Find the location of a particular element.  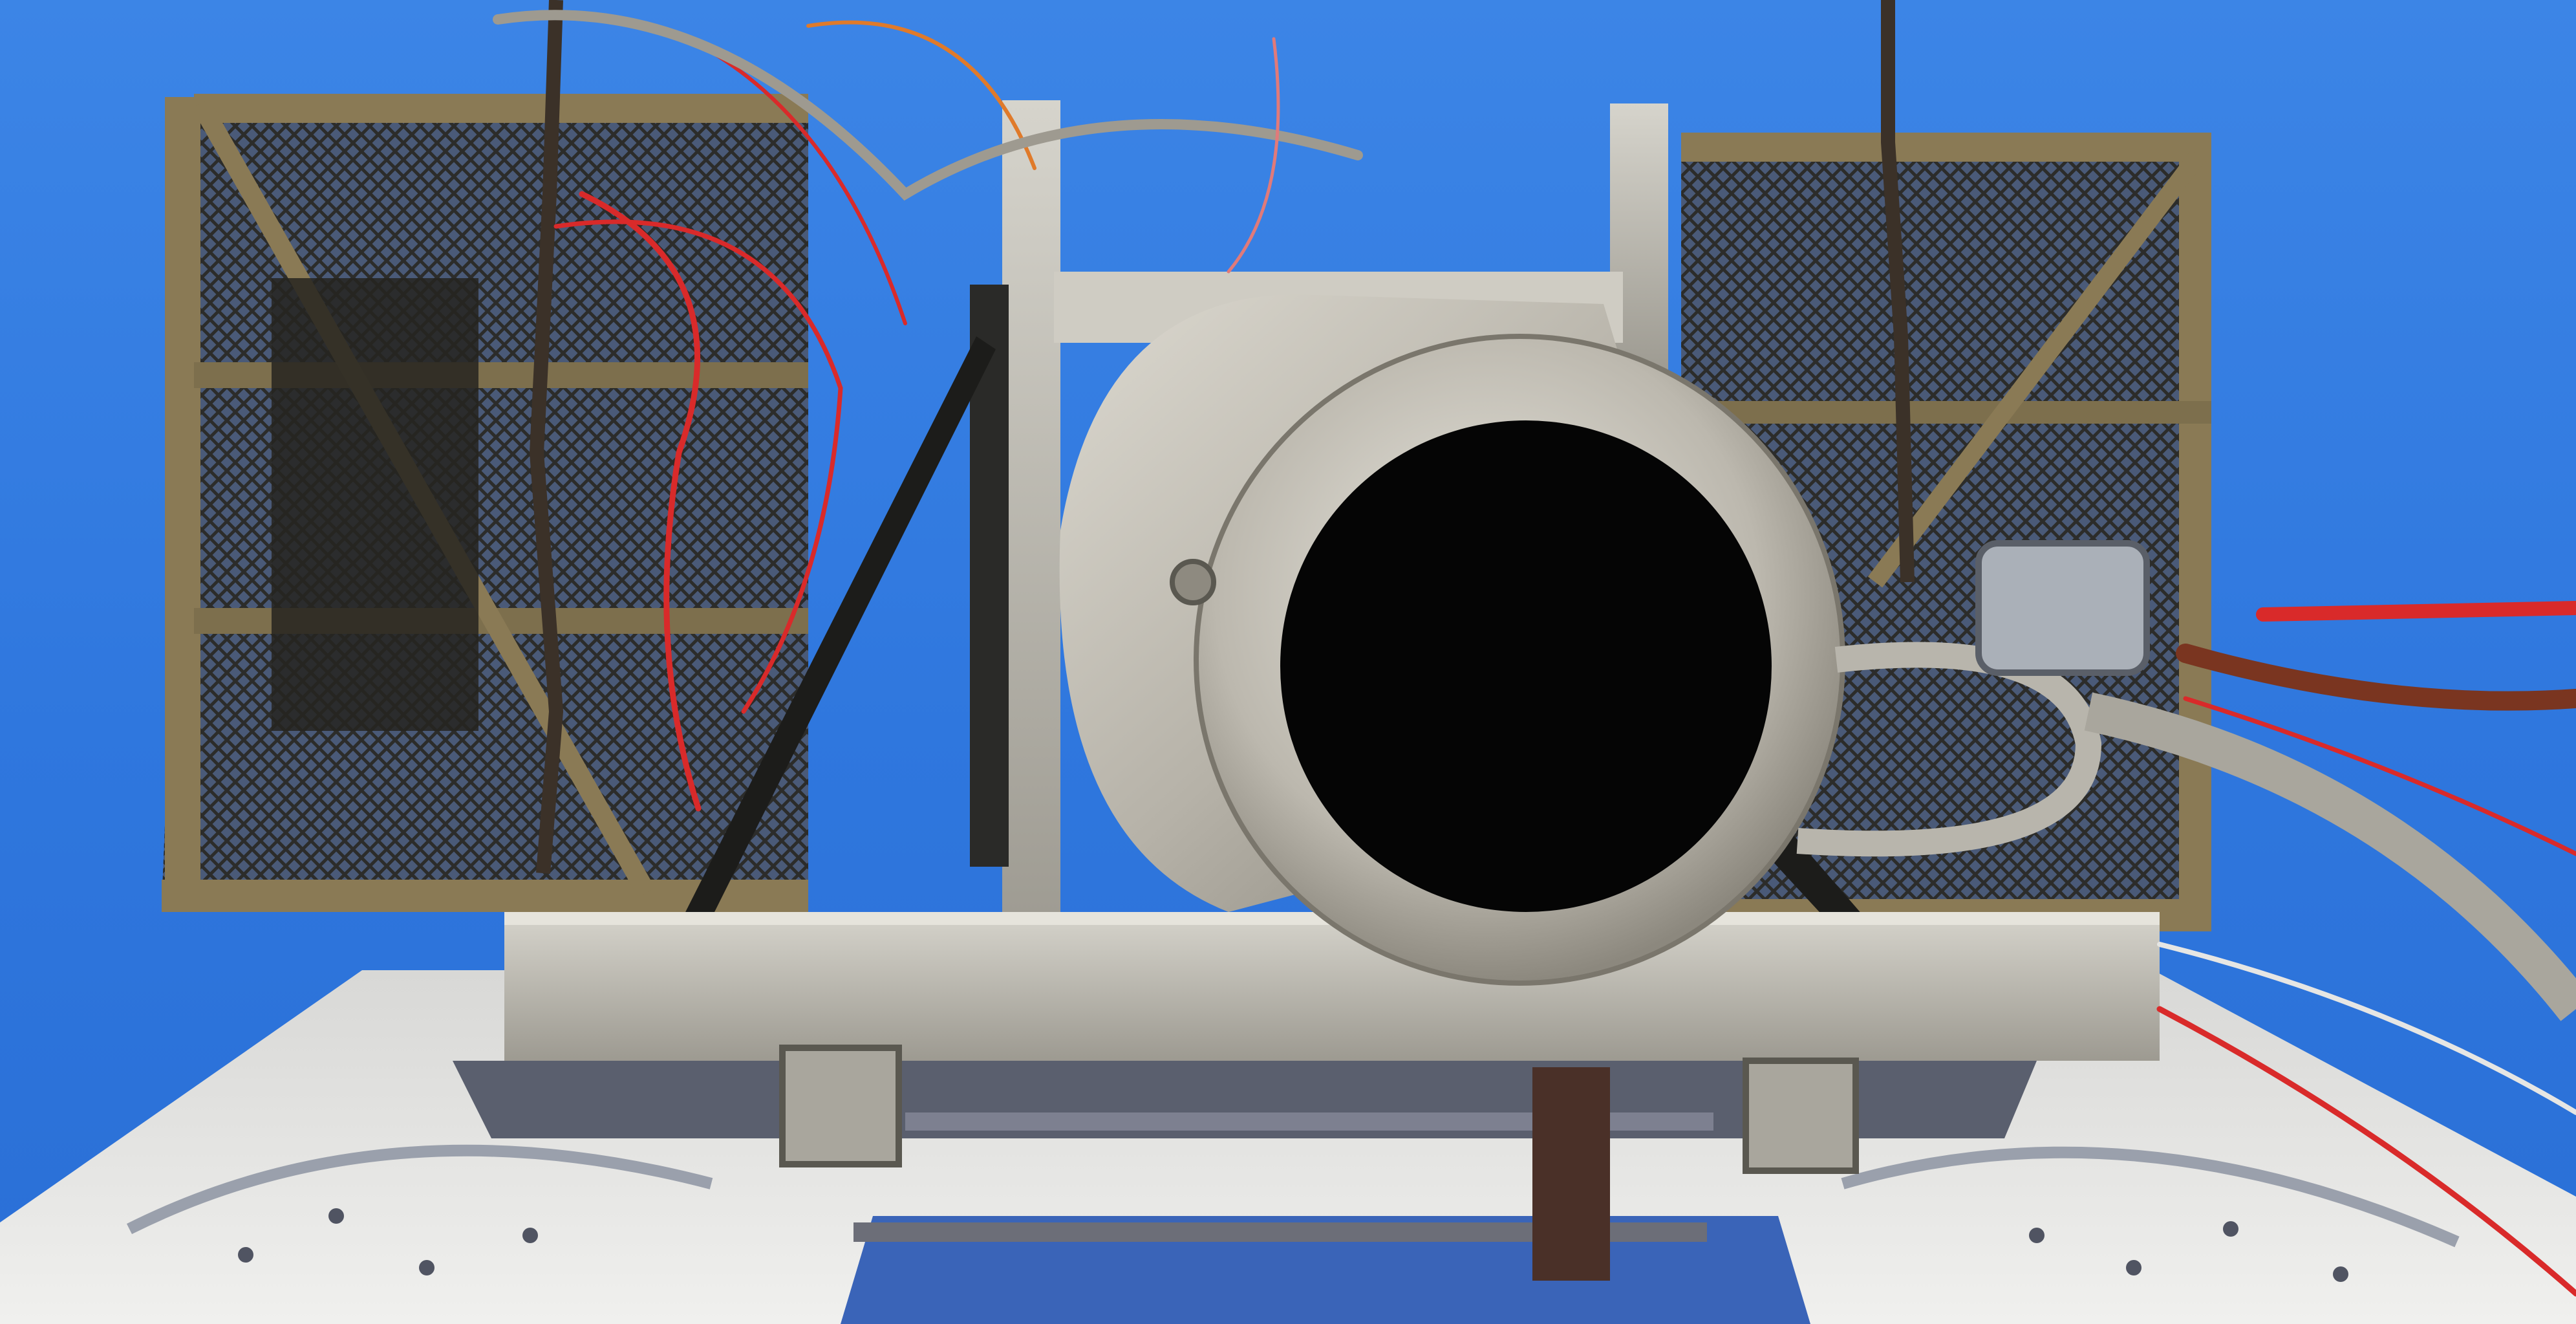

braided-hose is located at coordinates (2186, 780).